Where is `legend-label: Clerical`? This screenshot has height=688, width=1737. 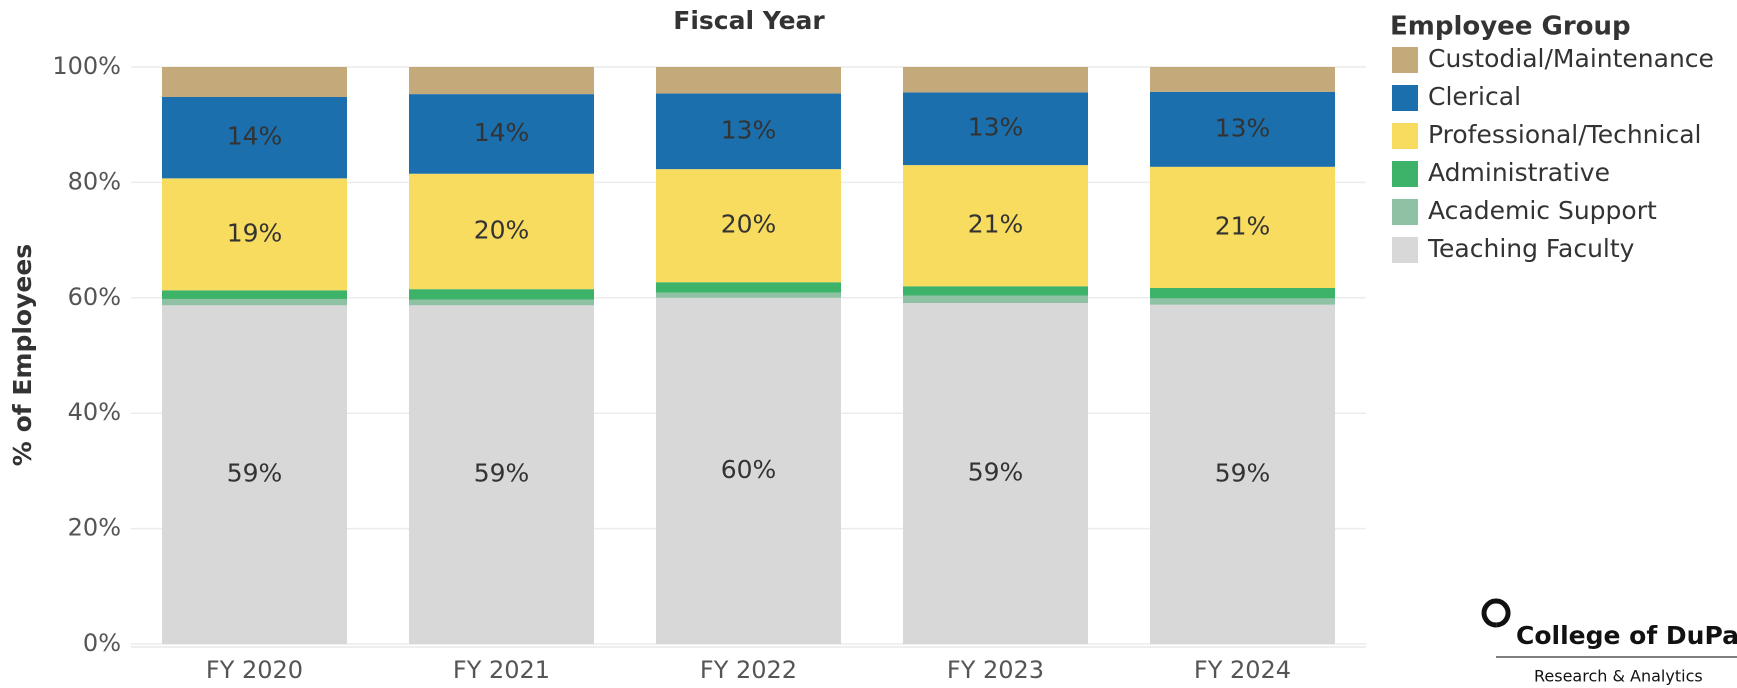 legend-label: Clerical is located at coordinates (1474, 96).